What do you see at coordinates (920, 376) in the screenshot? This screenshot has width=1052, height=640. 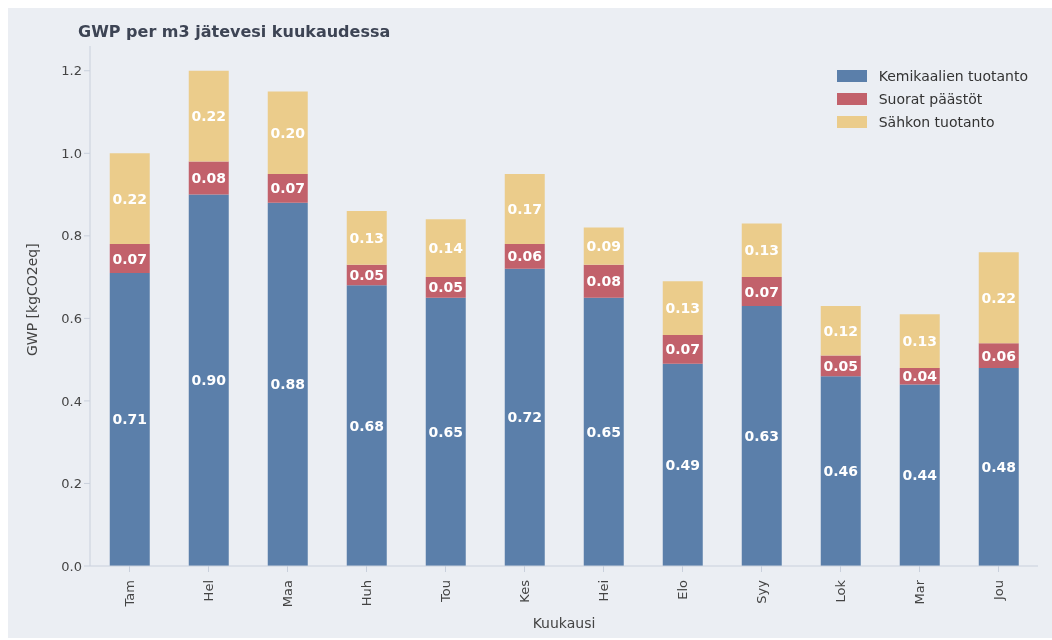 I see `data-label: 0.04` at bounding box center [920, 376].